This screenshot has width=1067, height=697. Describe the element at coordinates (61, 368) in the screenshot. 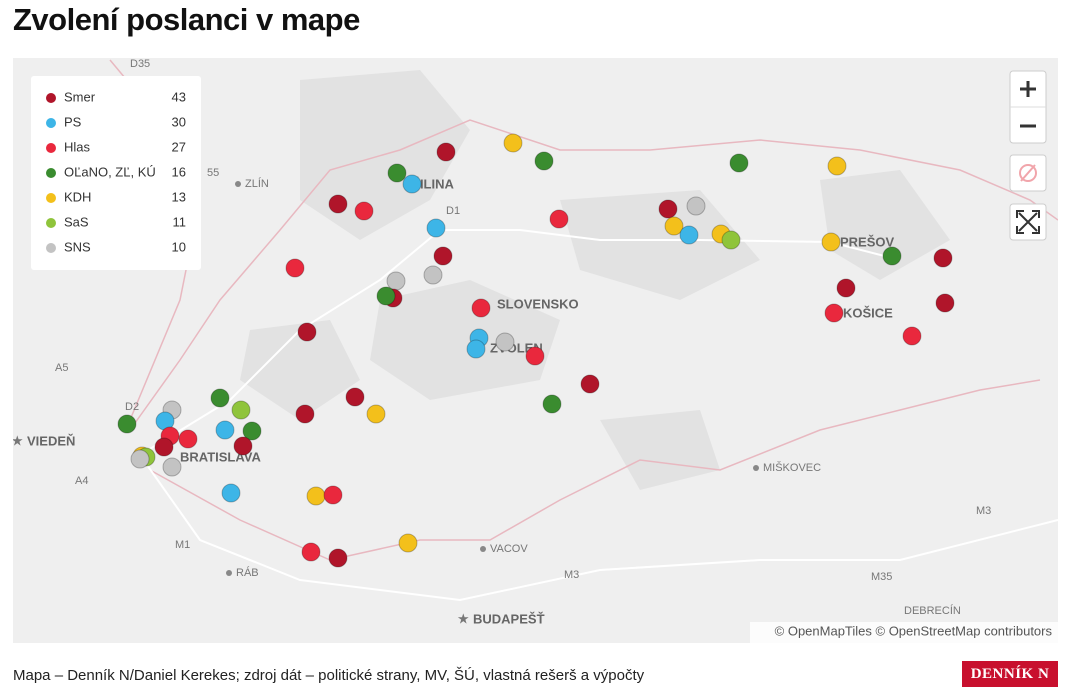

I see `map-label: A5` at that location.